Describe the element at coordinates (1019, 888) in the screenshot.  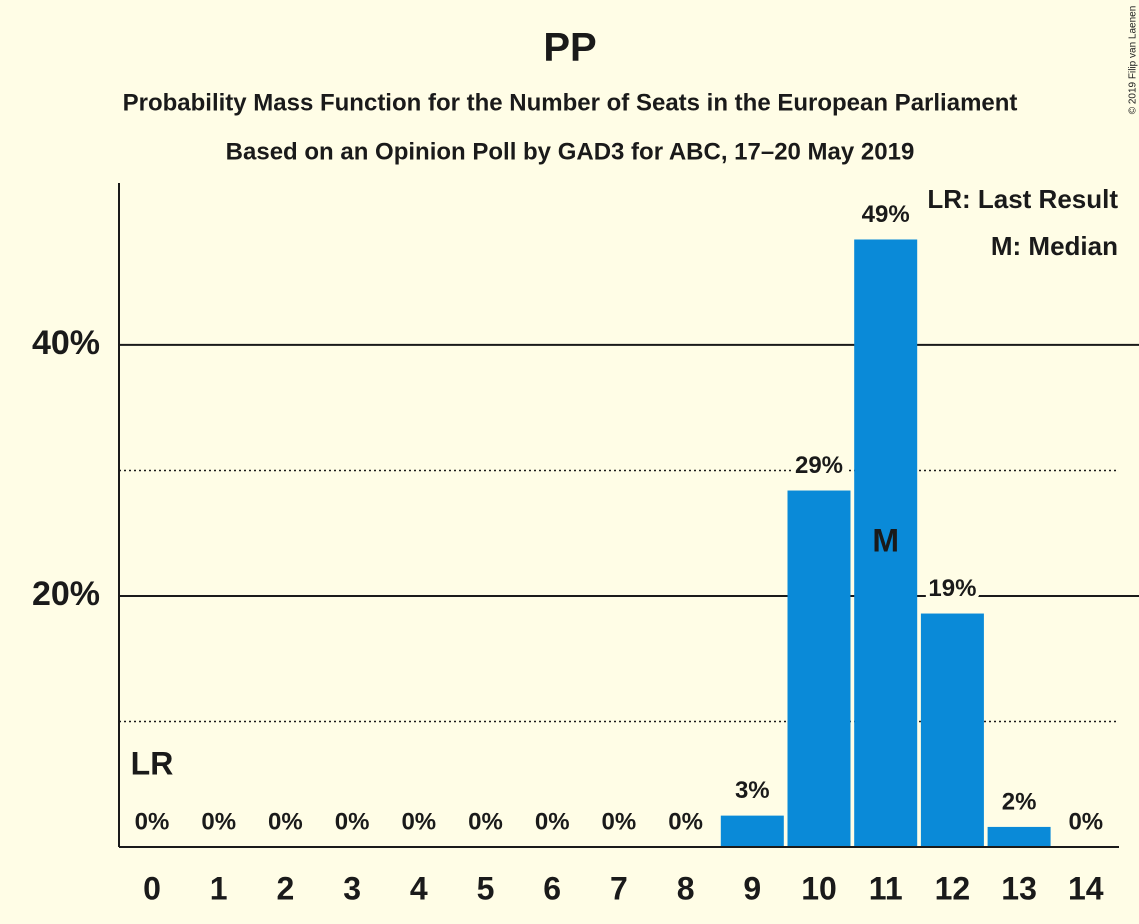
I see `x-tick-label: 13` at that location.